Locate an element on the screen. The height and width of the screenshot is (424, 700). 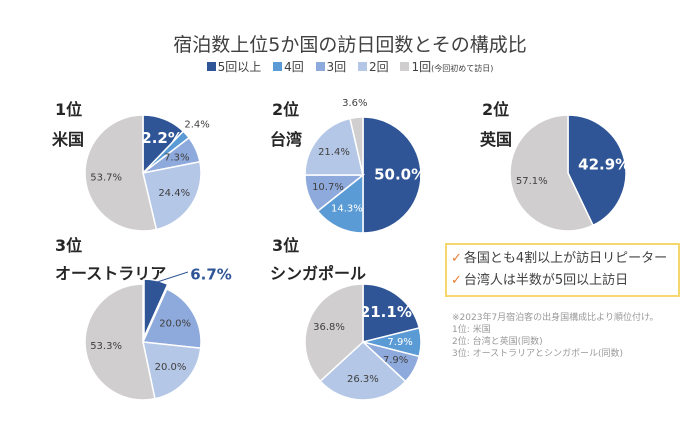
country-label: 台湾 is located at coordinates (286, 139).